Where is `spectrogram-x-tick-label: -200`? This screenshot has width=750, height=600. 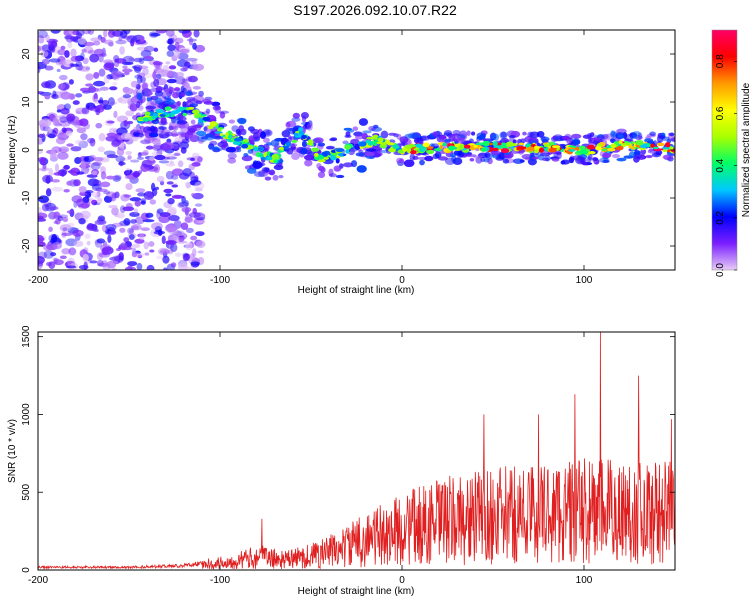 spectrogram-x-tick-label: -200 is located at coordinates (38, 280).